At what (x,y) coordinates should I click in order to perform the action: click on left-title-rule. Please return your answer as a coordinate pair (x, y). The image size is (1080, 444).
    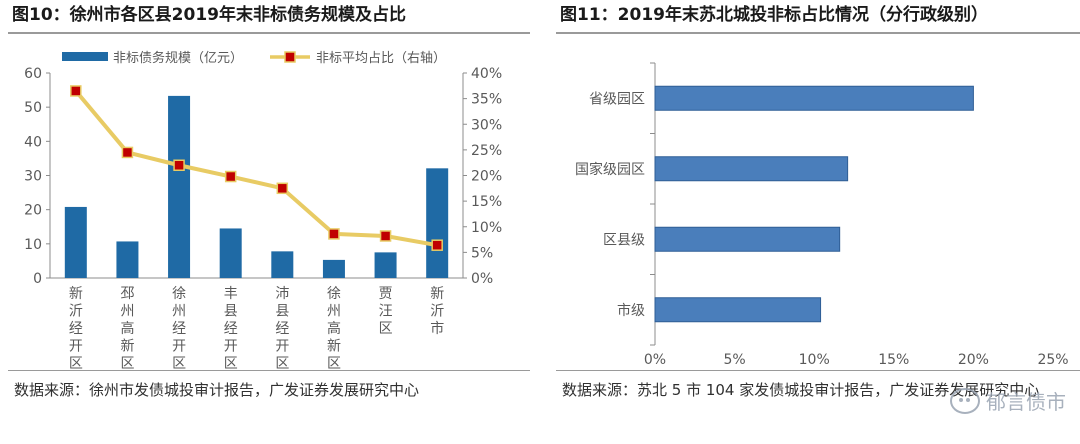
    Looking at the image, I should click on (269, 33).